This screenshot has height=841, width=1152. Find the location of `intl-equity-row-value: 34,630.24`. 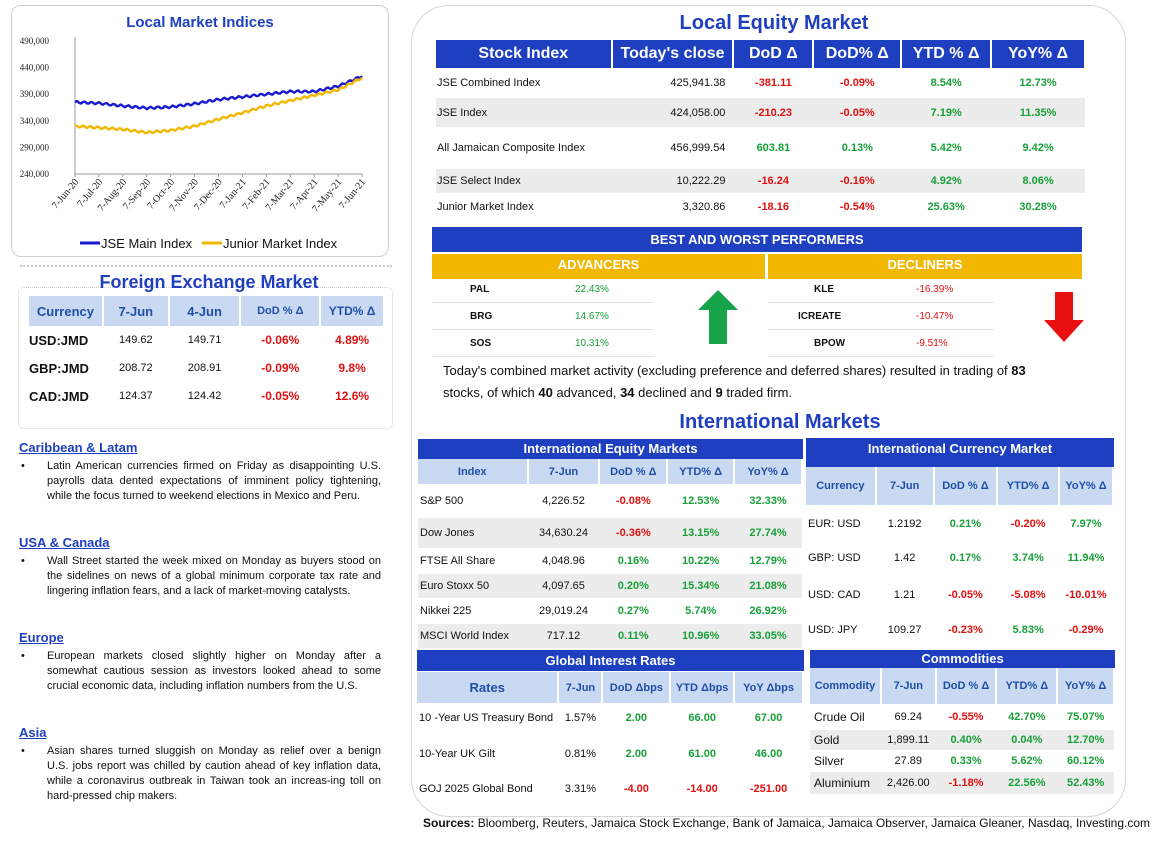

intl-equity-row-value: 34,630.24 is located at coordinates (563, 533).